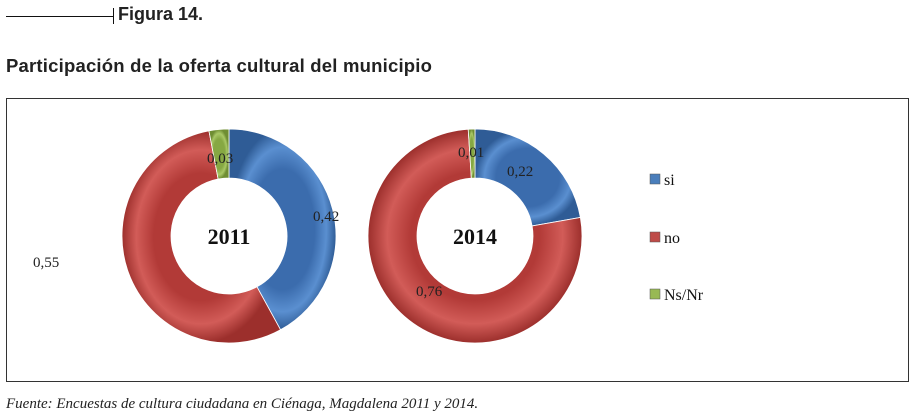  What do you see at coordinates (684, 295) in the screenshot?
I see `legend-label-Ns/Nr: Ns/Nr` at bounding box center [684, 295].